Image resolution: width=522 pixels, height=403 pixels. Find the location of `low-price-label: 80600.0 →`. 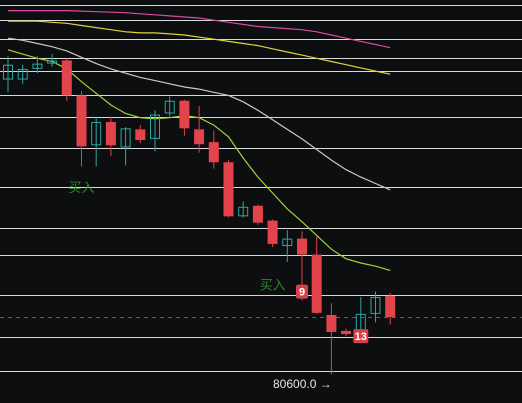

low-price-label: 80600.0 → is located at coordinates (302, 384).